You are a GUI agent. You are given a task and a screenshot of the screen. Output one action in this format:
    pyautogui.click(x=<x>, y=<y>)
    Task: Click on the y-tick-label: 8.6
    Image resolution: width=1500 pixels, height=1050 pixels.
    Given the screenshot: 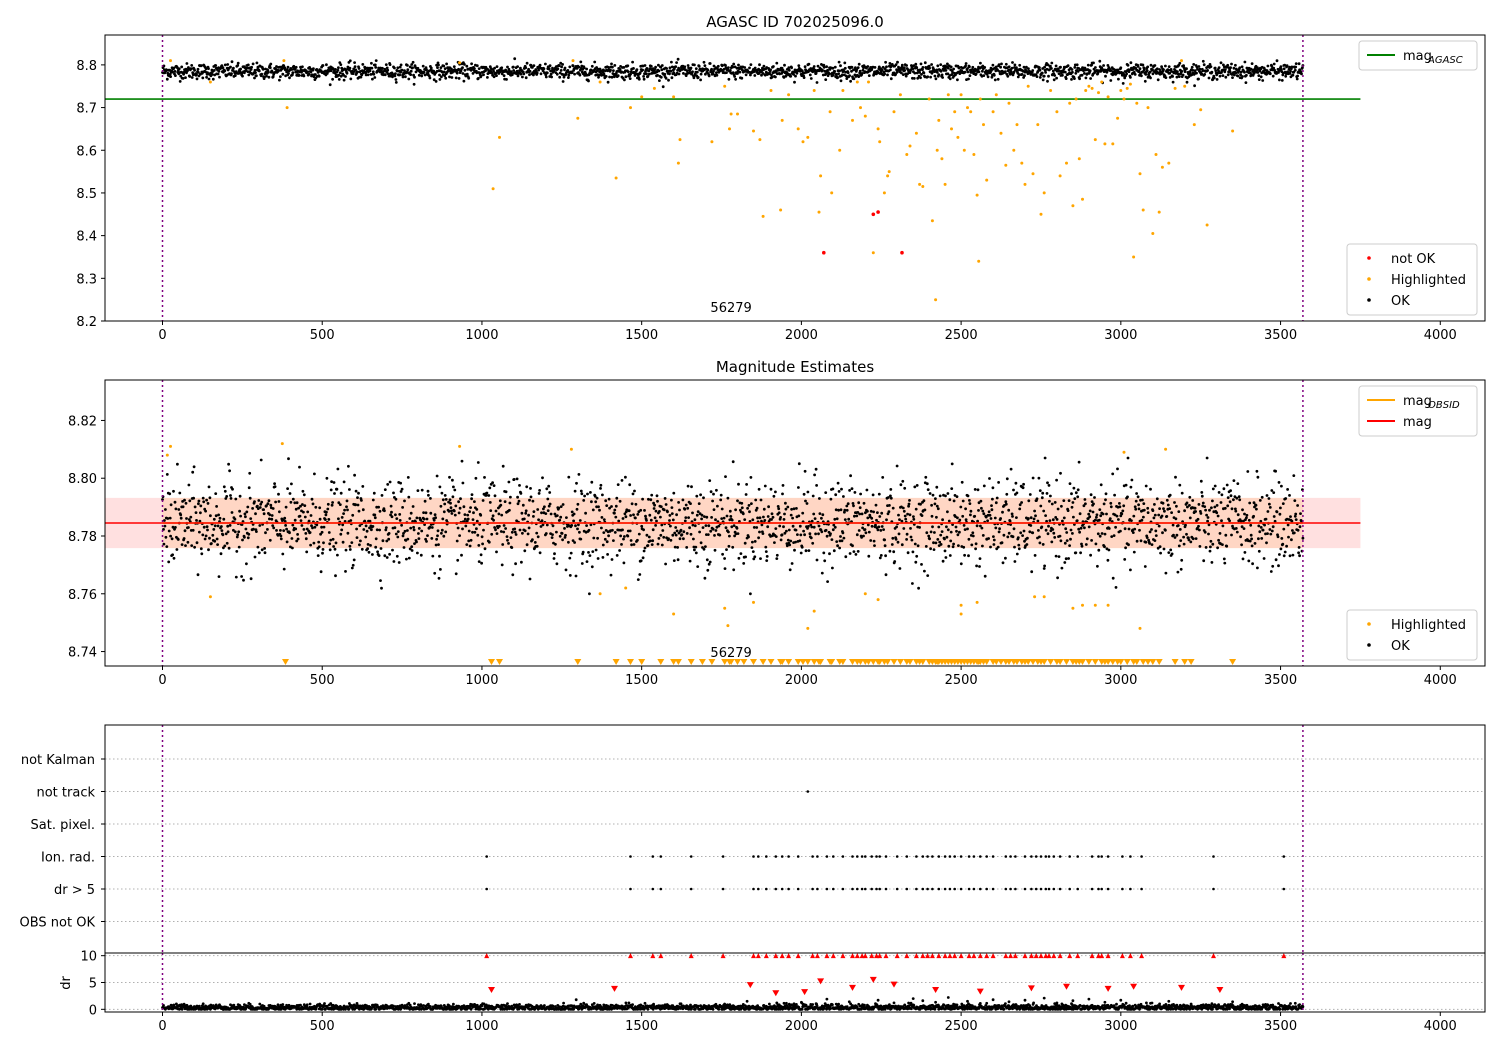 What is the action you would take?
    pyautogui.click(x=86, y=151)
    